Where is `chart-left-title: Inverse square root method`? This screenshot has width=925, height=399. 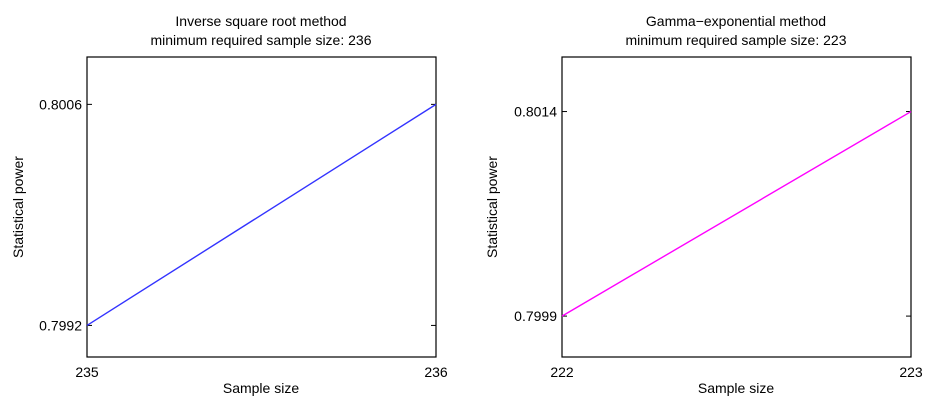
chart-left-title: Inverse square root method is located at coordinates (260, 21).